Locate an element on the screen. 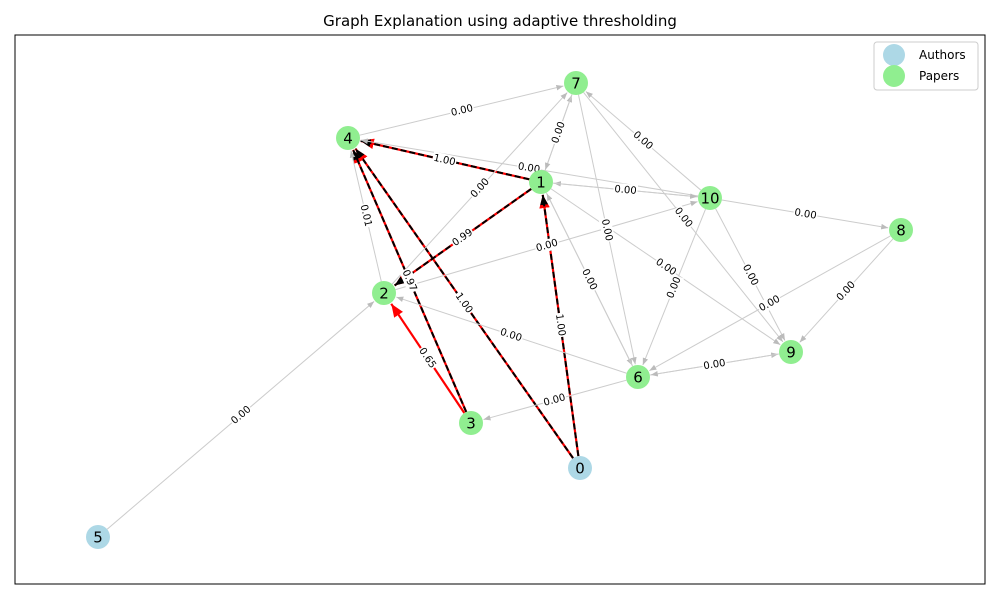 This screenshot has width=1000, height=600. edge-label-6-3: 0.00 is located at coordinates (554, 400).